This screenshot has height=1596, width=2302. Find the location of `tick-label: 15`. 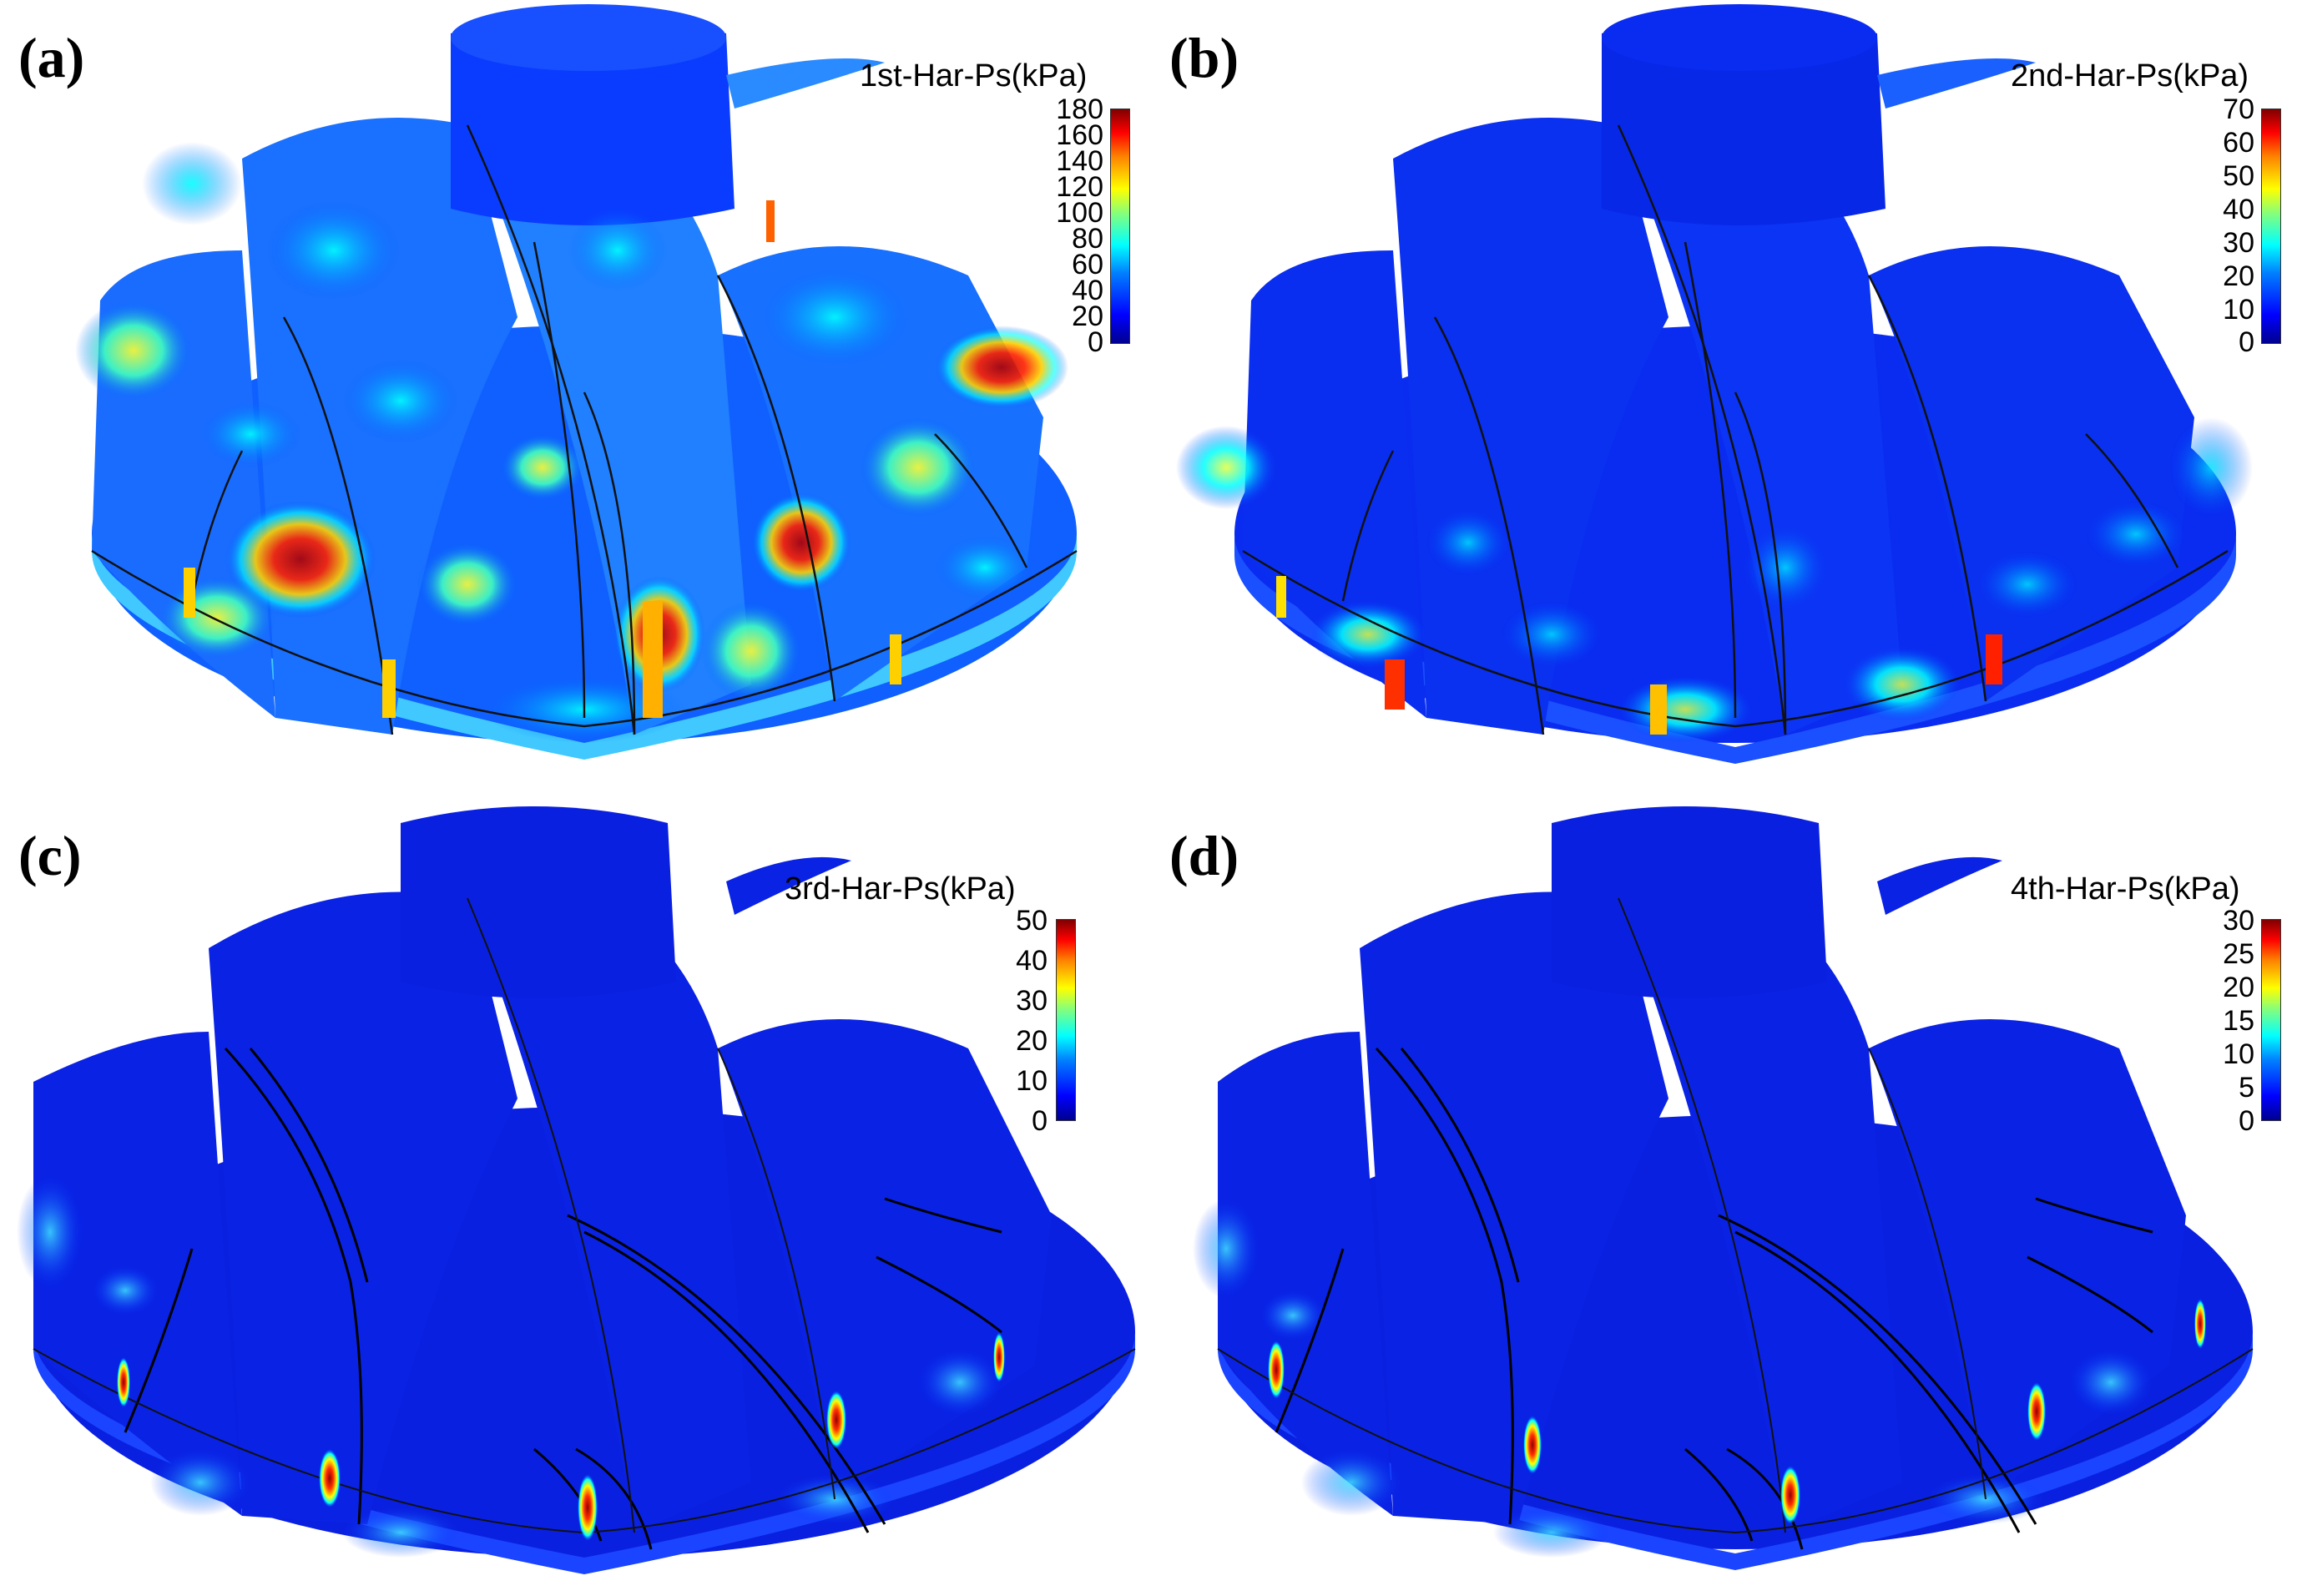

tick-label: 15 is located at coordinates (2238, 1021).